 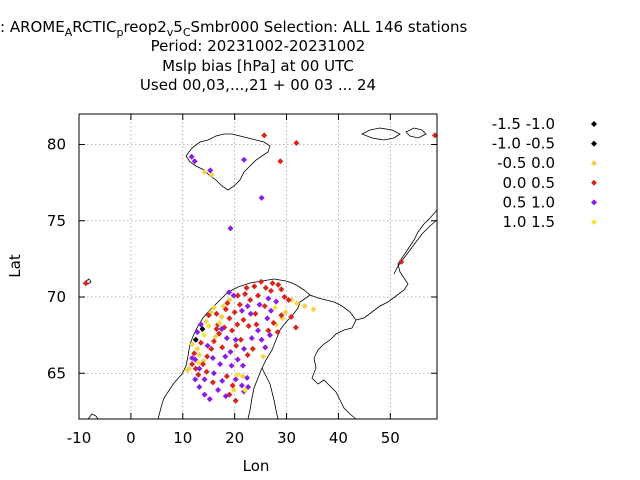 What do you see at coordinates (56, 297) in the screenshot?
I see `y-tick-label: 70` at bounding box center [56, 297].